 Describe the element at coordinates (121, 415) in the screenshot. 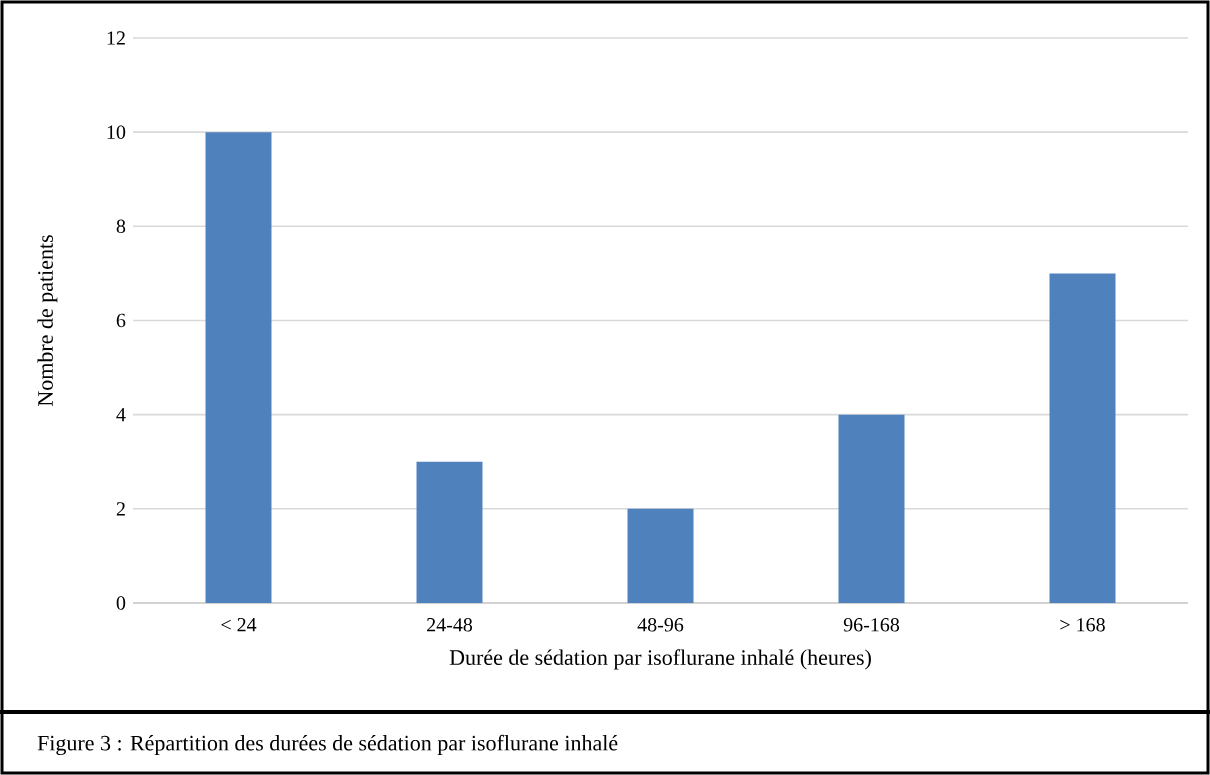

I see `y-tick-label: 4` at that location.